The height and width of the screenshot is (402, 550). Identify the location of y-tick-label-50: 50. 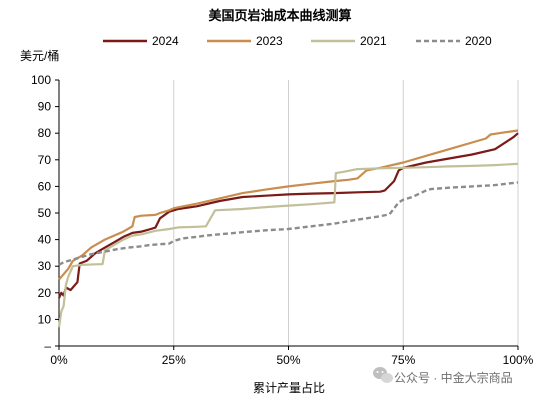
(45, 213).